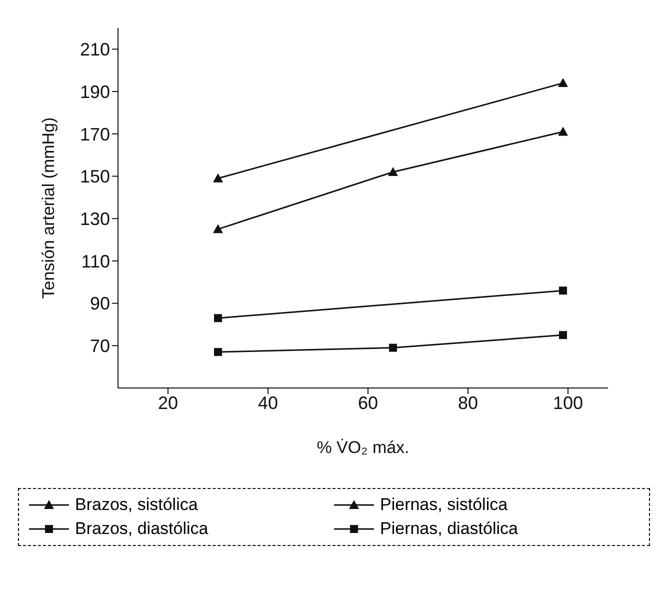 This screenshot has height=602, width=658. Describe the element at coordinates (268, 402) in the screenshot. I see `x-tick-label: 40` at that location.